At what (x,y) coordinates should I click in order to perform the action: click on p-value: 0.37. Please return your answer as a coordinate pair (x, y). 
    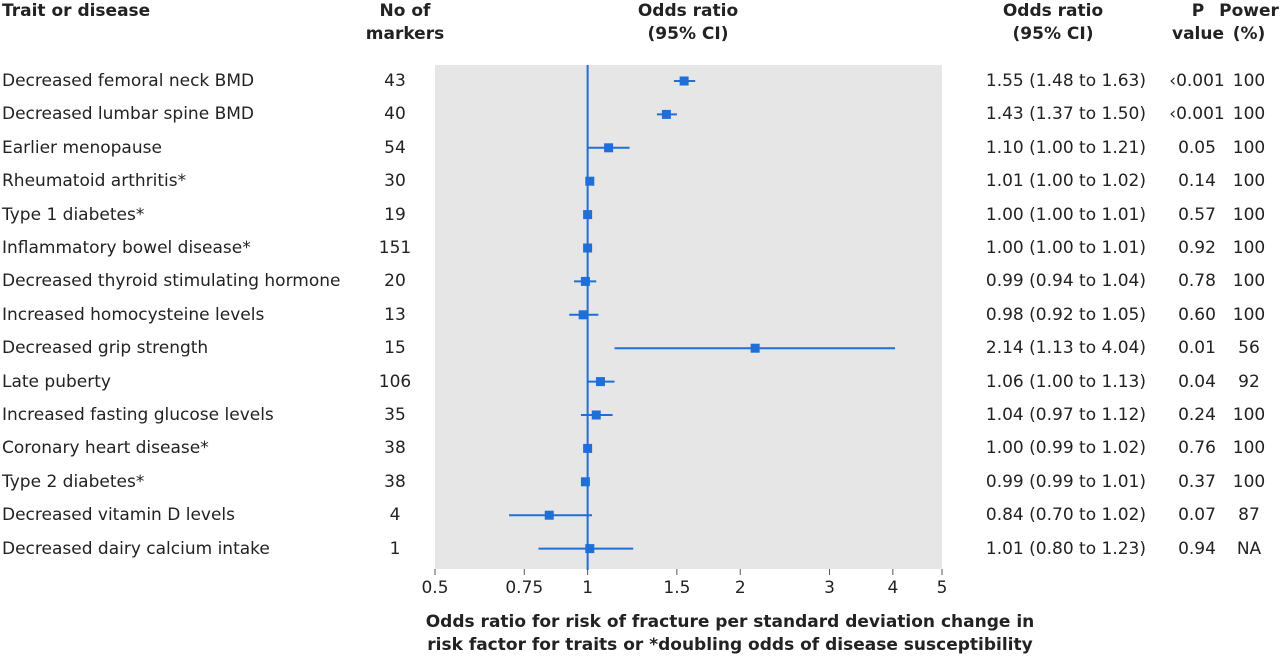
    Looking at the image, I should click on (1197, 481).